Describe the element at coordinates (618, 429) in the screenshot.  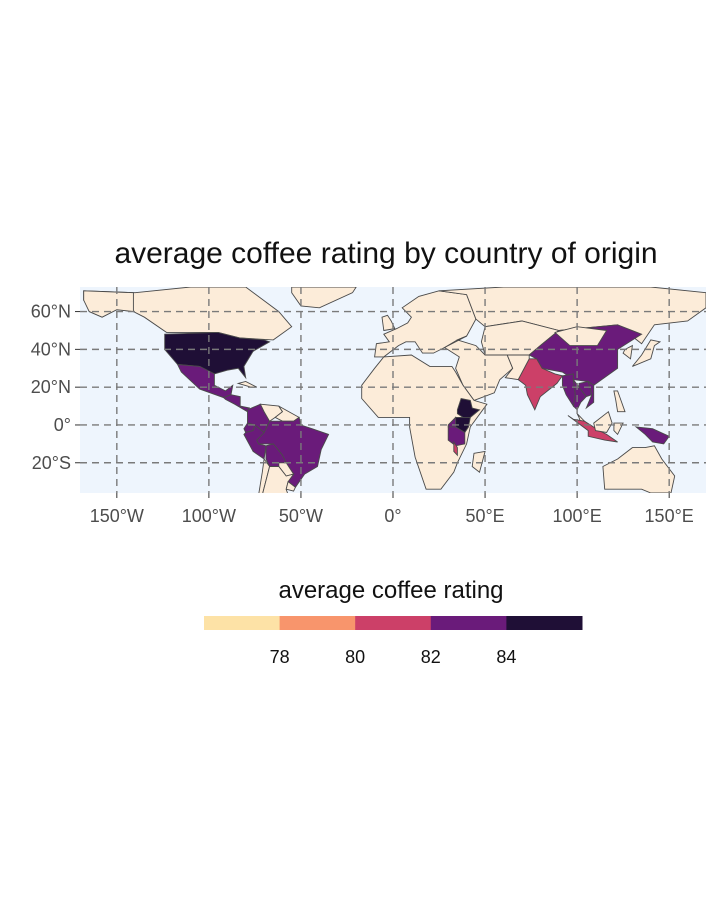
I see `country-sulawesi` at that location.